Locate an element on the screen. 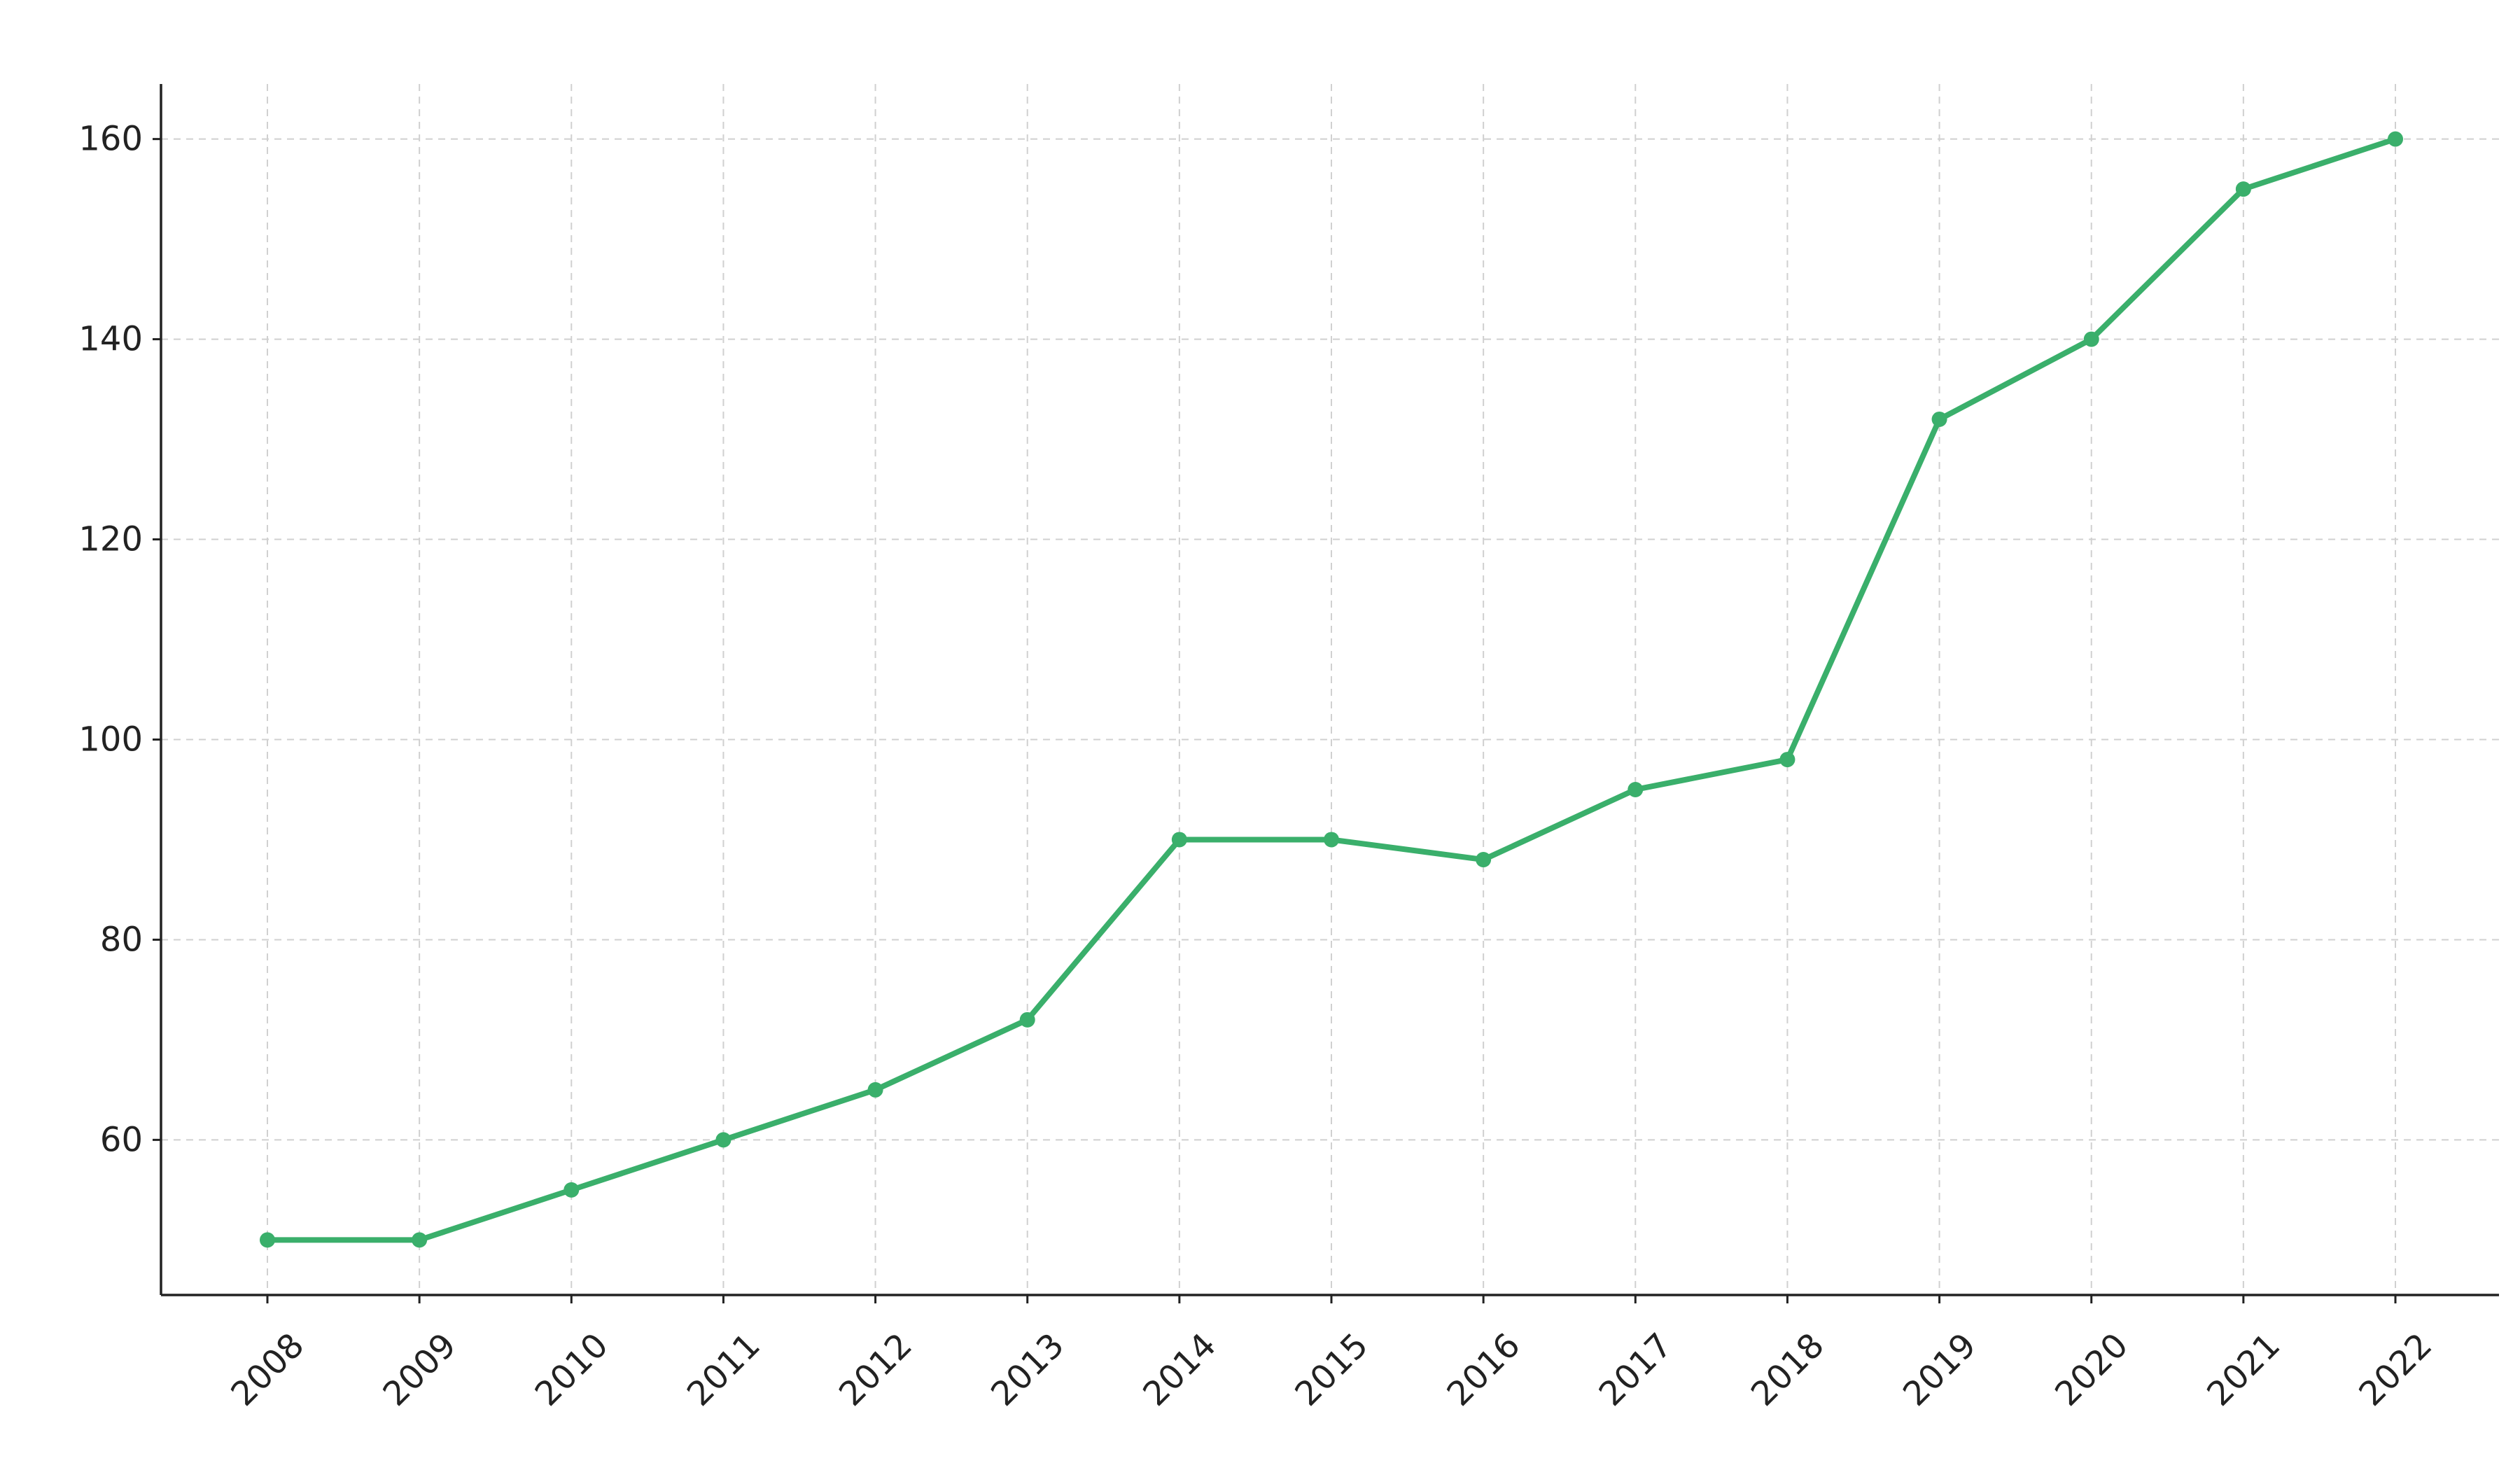 This screenshot has width=2520, height=1470. y-tick-label: 140 is located at coordinates (110, 339).